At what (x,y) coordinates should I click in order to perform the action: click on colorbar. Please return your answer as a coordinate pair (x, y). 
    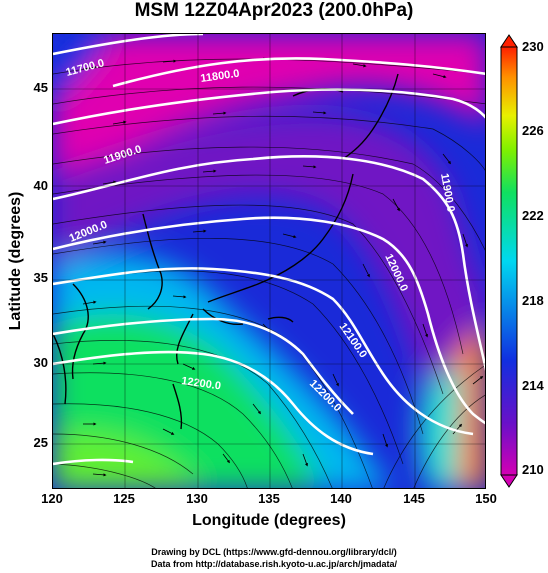
    Looking at the image, I should click on (509, 261).